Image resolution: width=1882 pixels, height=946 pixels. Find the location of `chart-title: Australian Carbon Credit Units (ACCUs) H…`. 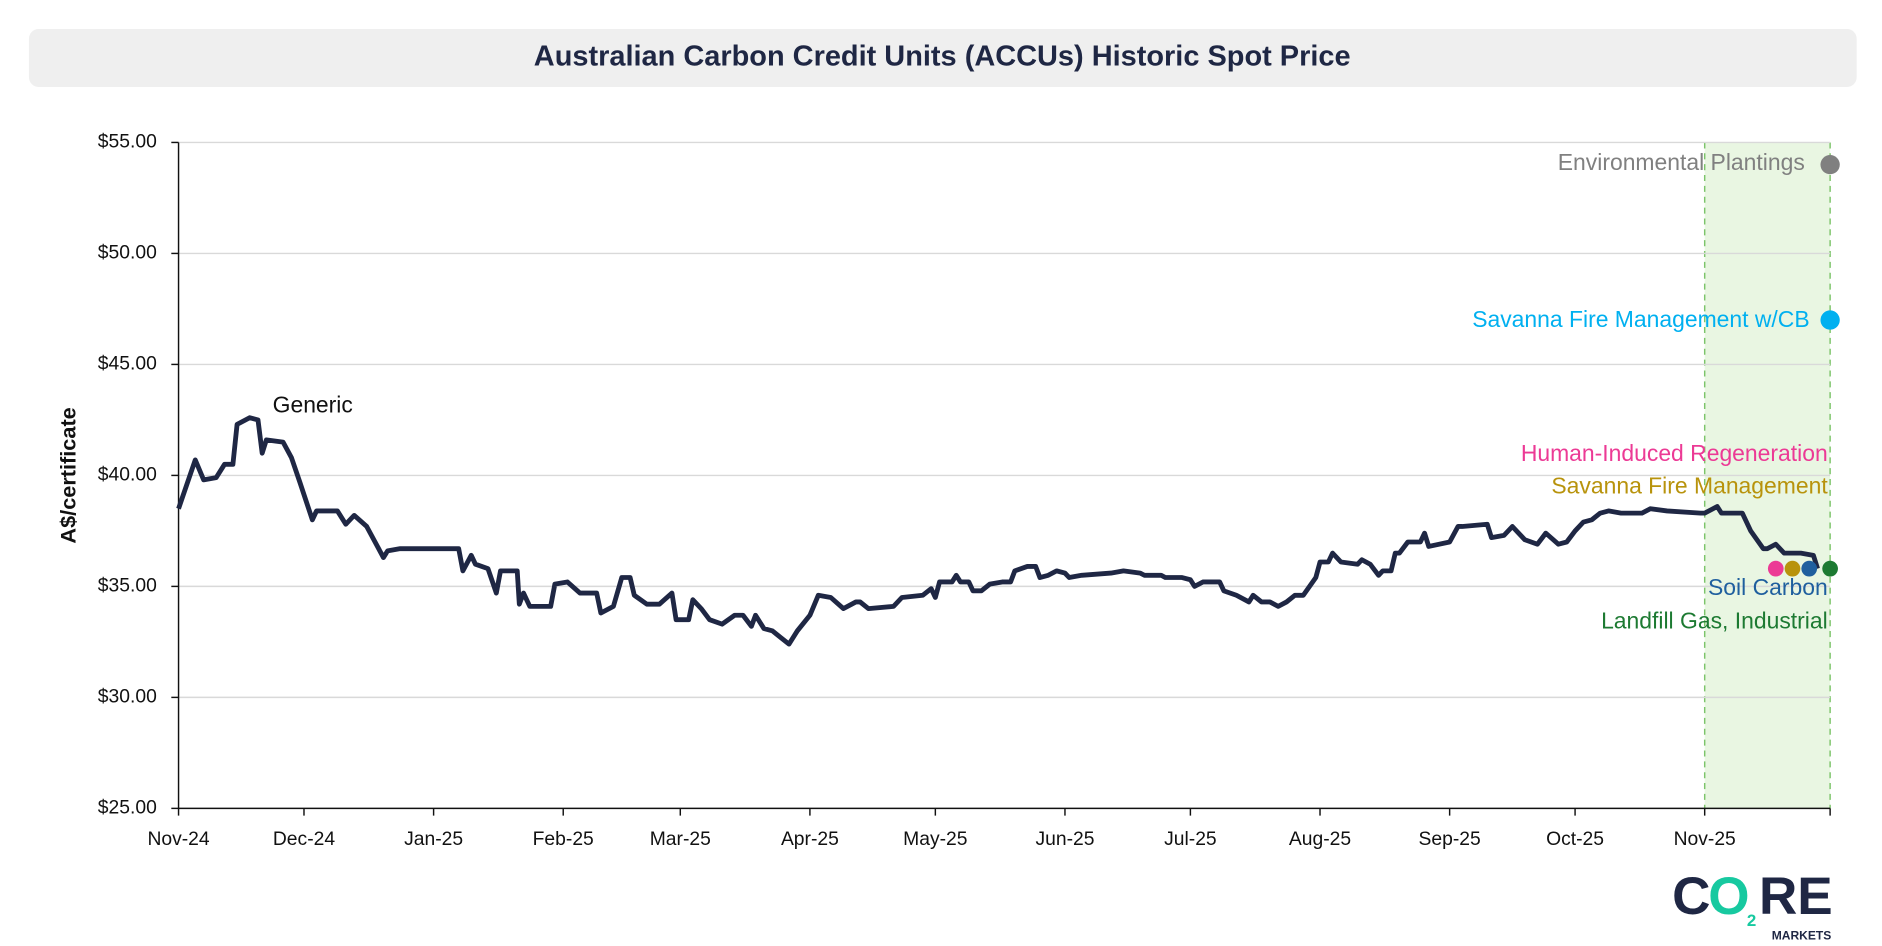

chart-title: Australian Carbon Credit Units (ACCUs) H… is located at coordinates (942, 57).